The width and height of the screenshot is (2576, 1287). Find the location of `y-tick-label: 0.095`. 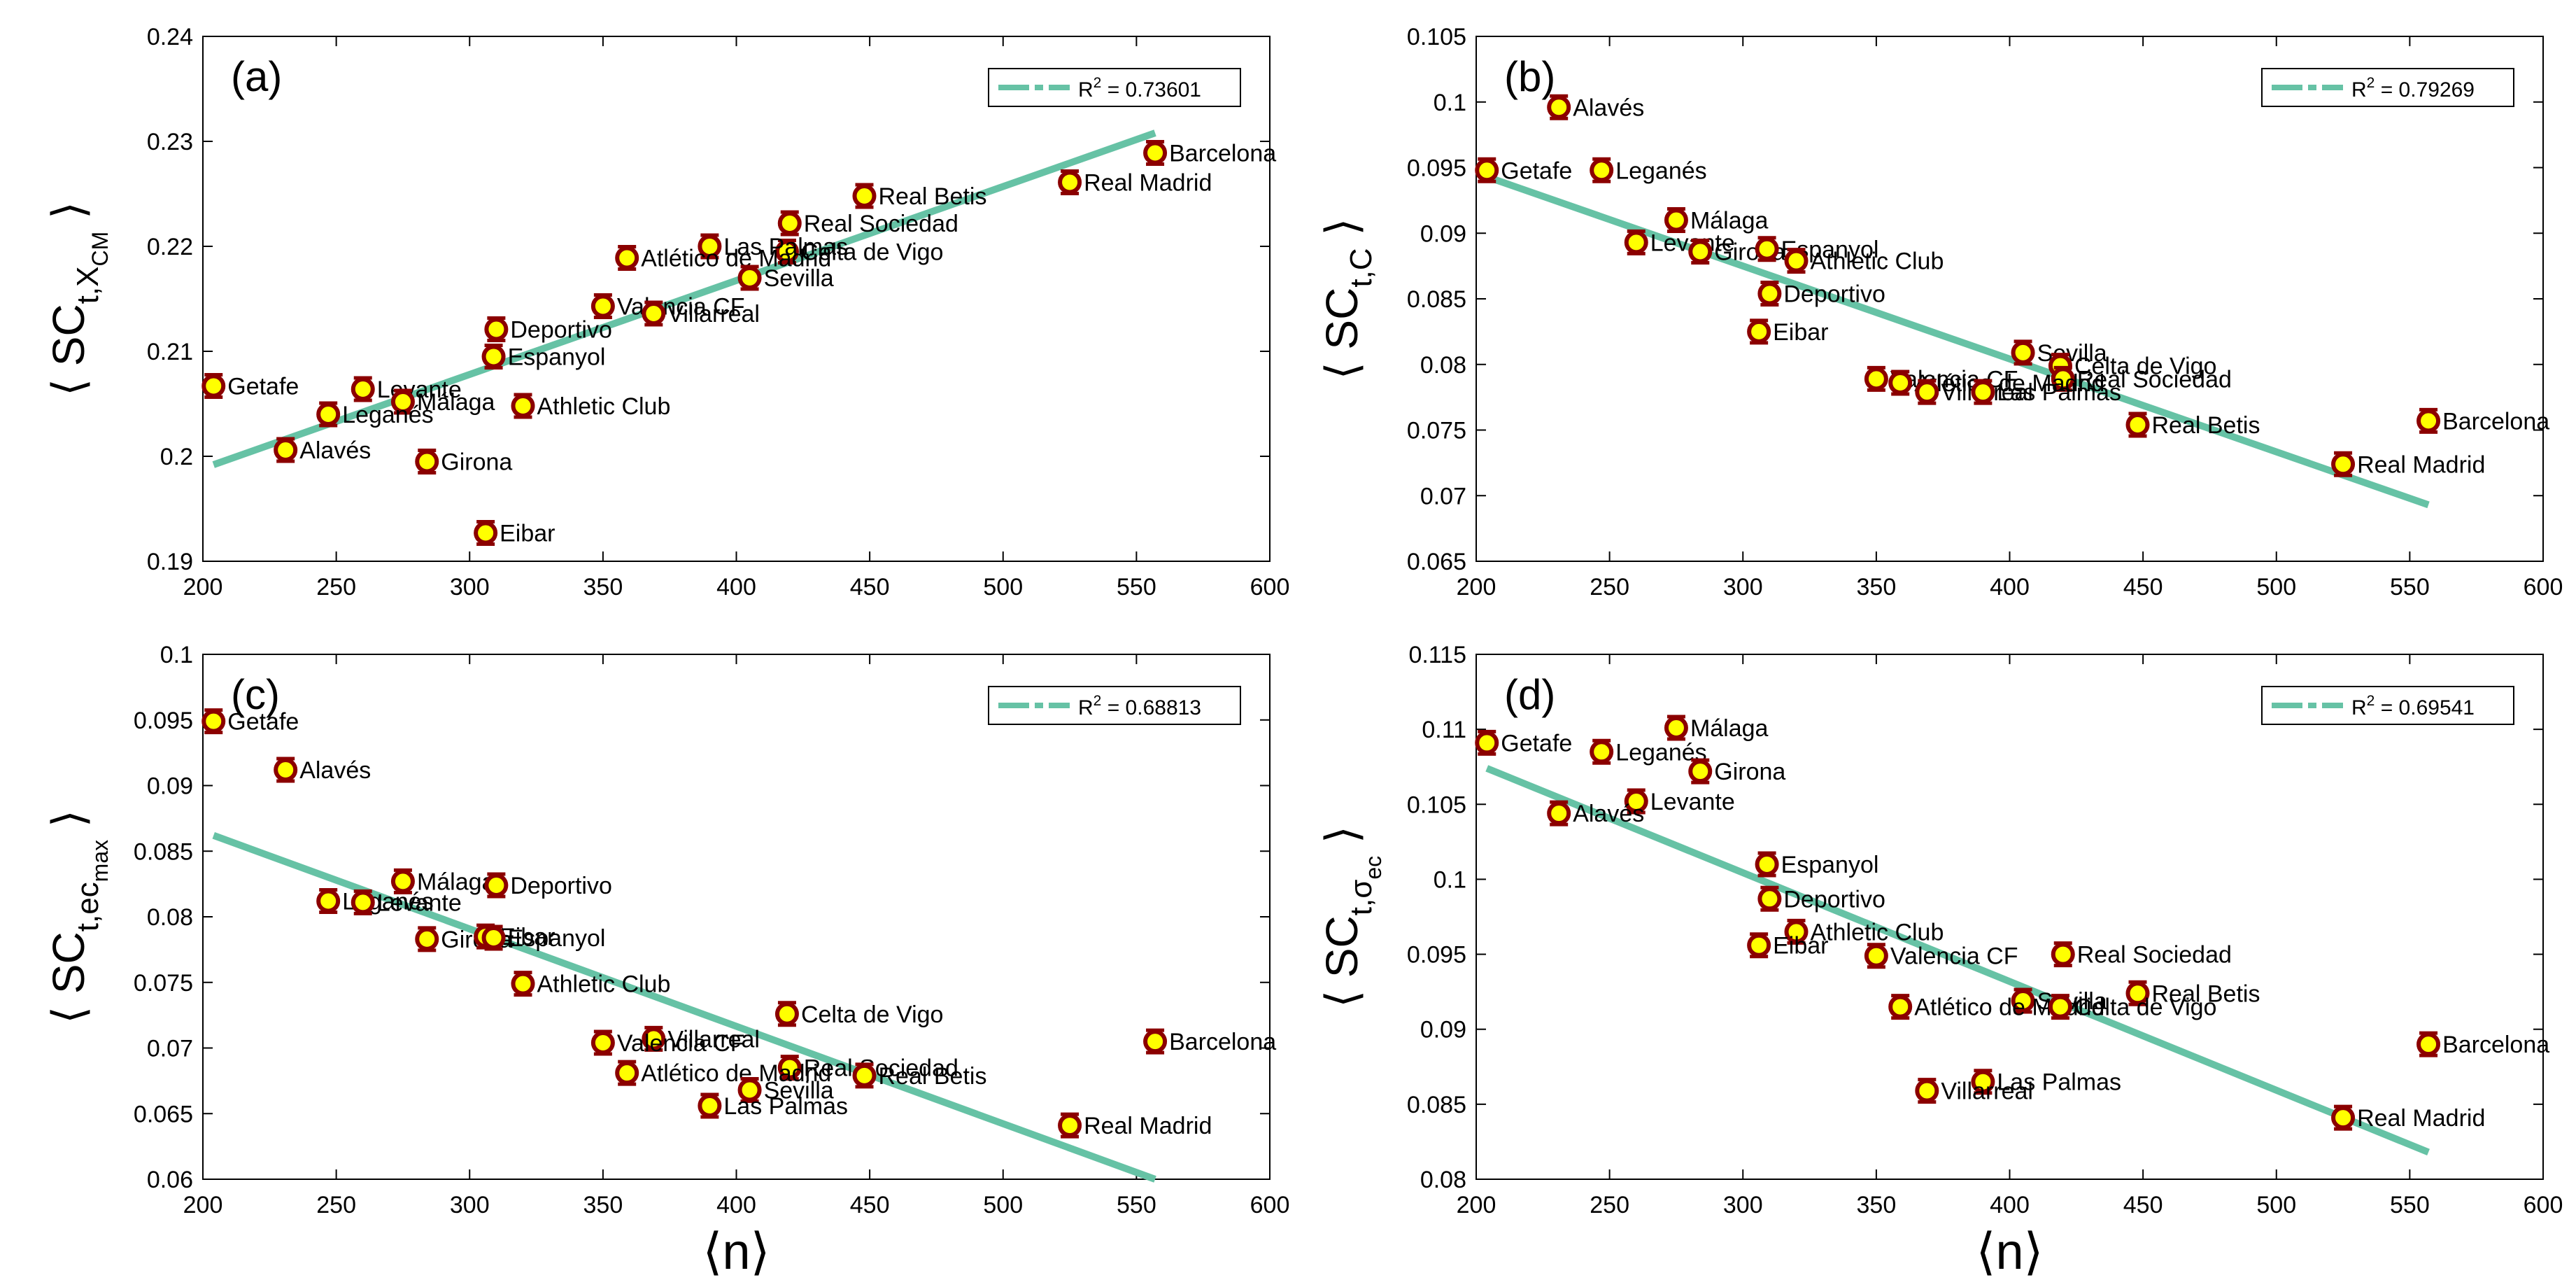

y-tick-label: 0.095 is located at coordinates (163, 721).